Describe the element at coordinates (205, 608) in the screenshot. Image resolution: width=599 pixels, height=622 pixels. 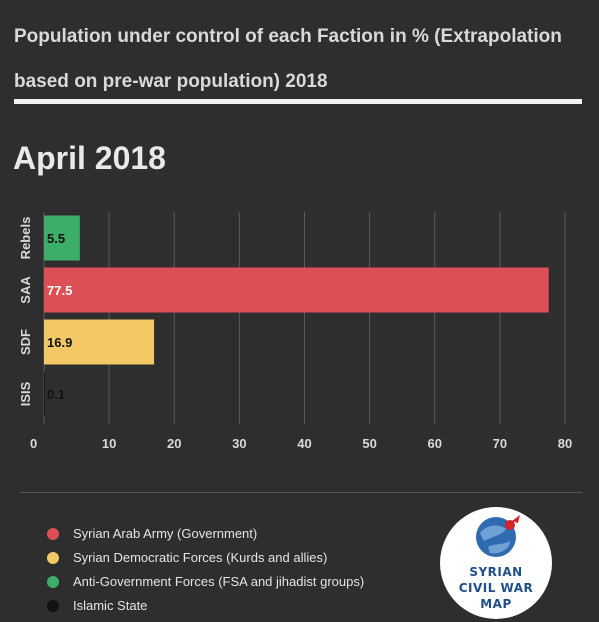
I see `legend-item: Islamic State` at that location.